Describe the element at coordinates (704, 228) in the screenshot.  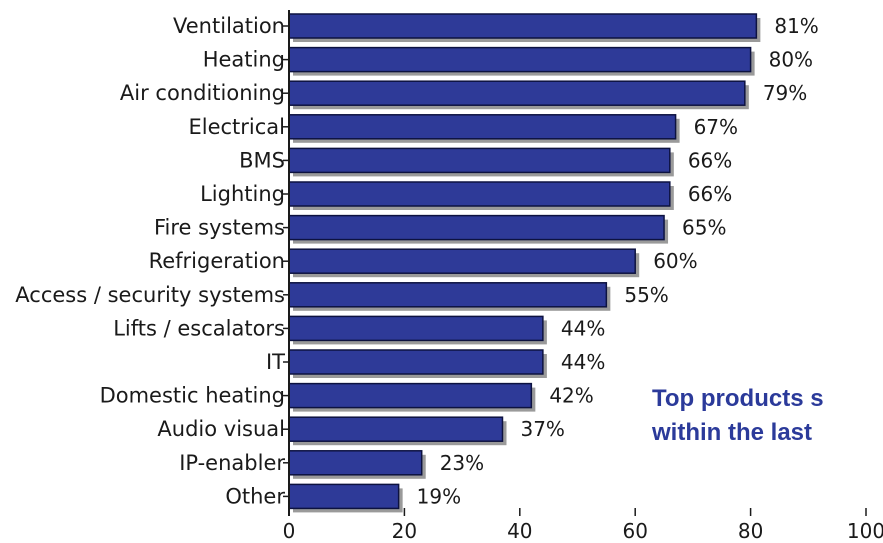
I see `value-label: 65%` at that location.